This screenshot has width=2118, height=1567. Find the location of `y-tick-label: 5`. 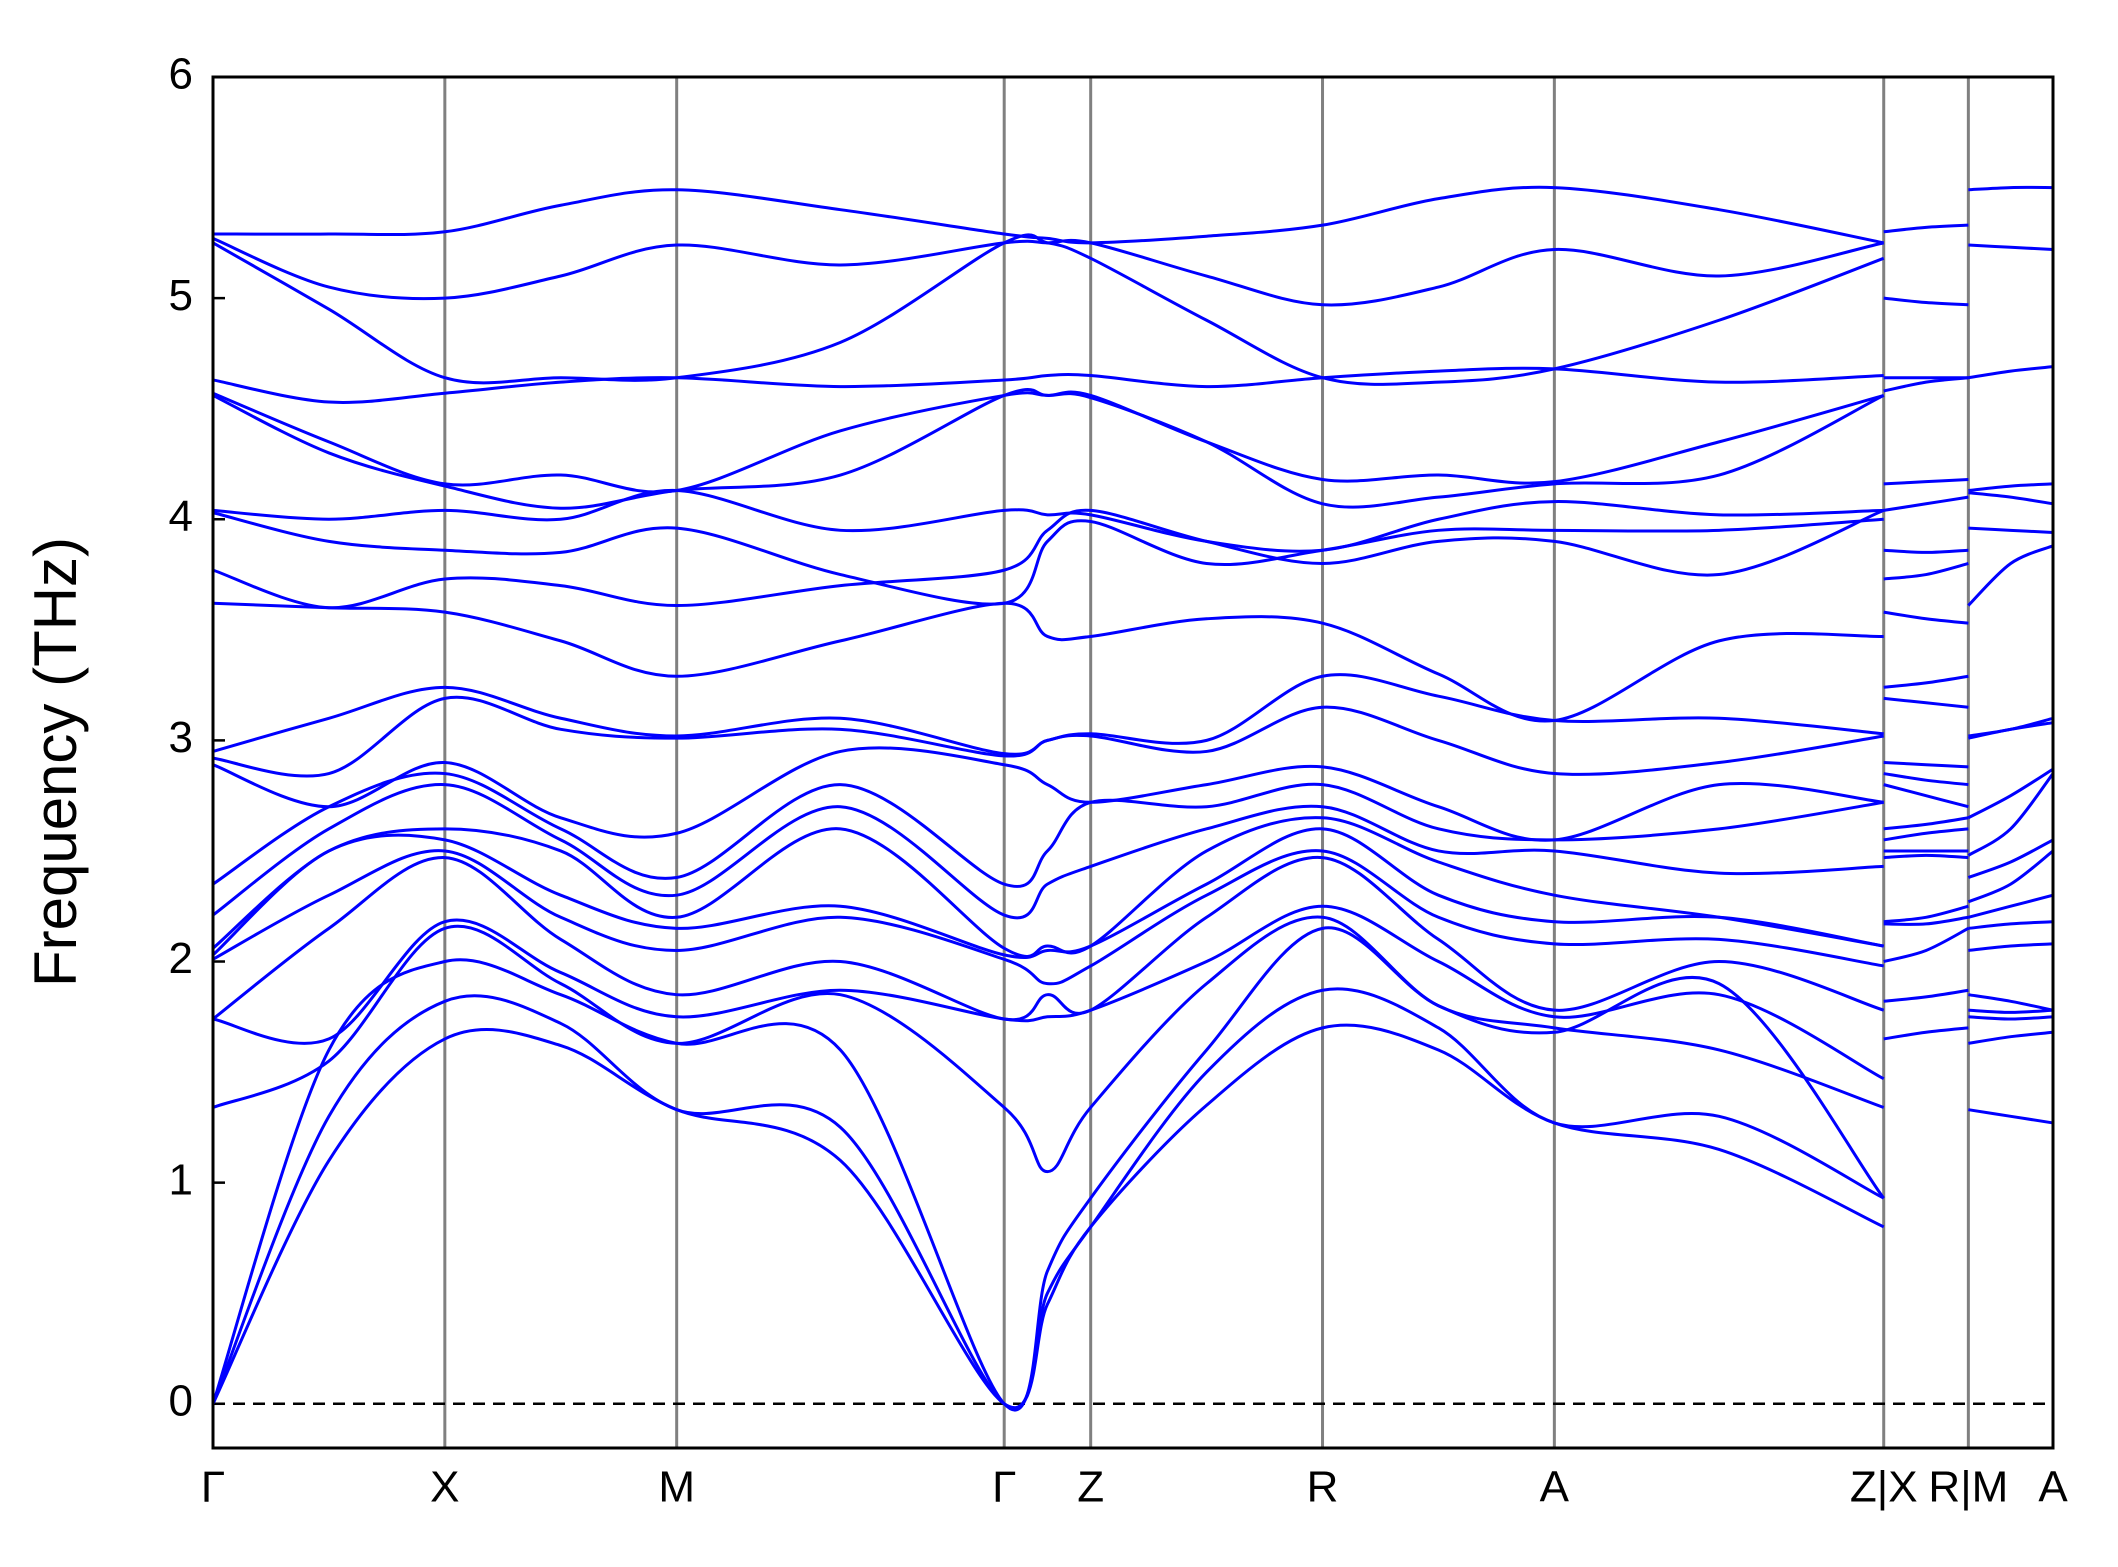

y-tick-label: 5 is located at coordinates (181, 295).